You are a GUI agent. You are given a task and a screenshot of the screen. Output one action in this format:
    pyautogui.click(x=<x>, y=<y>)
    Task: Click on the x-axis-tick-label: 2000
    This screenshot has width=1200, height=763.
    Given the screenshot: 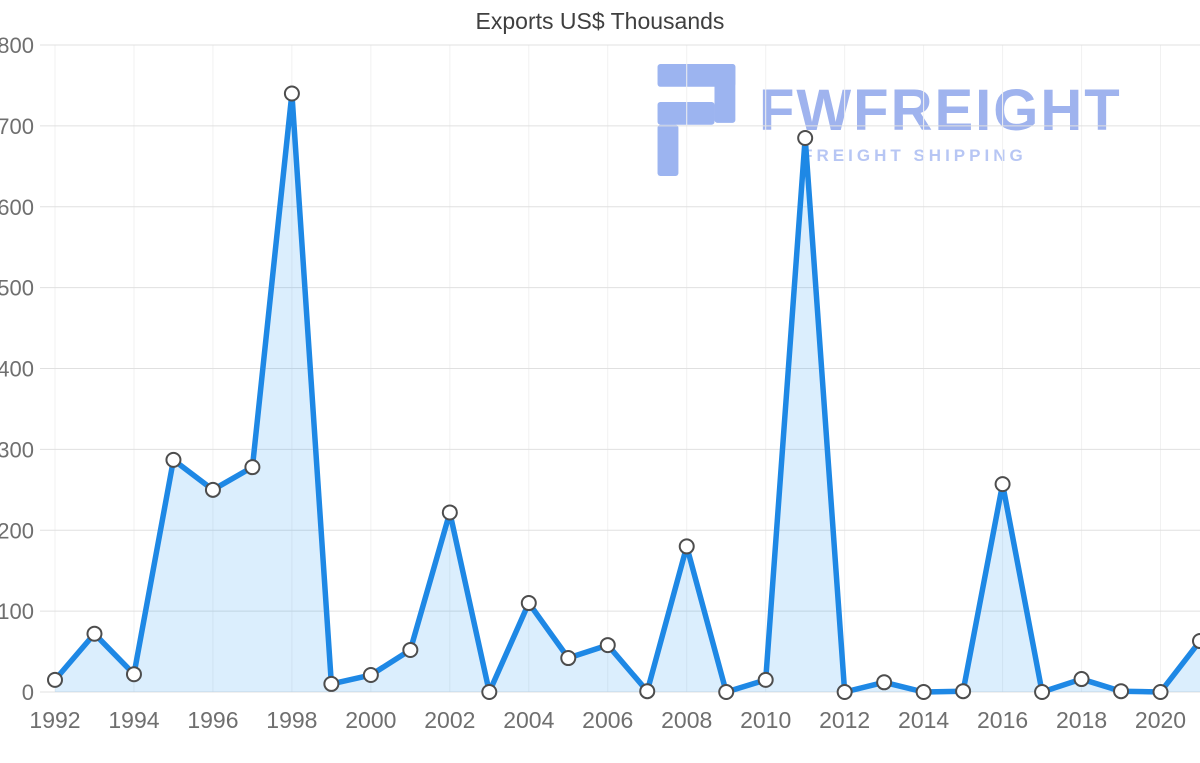 What is the action you would take?
    pyautogui.click(x=370, y=720)
    